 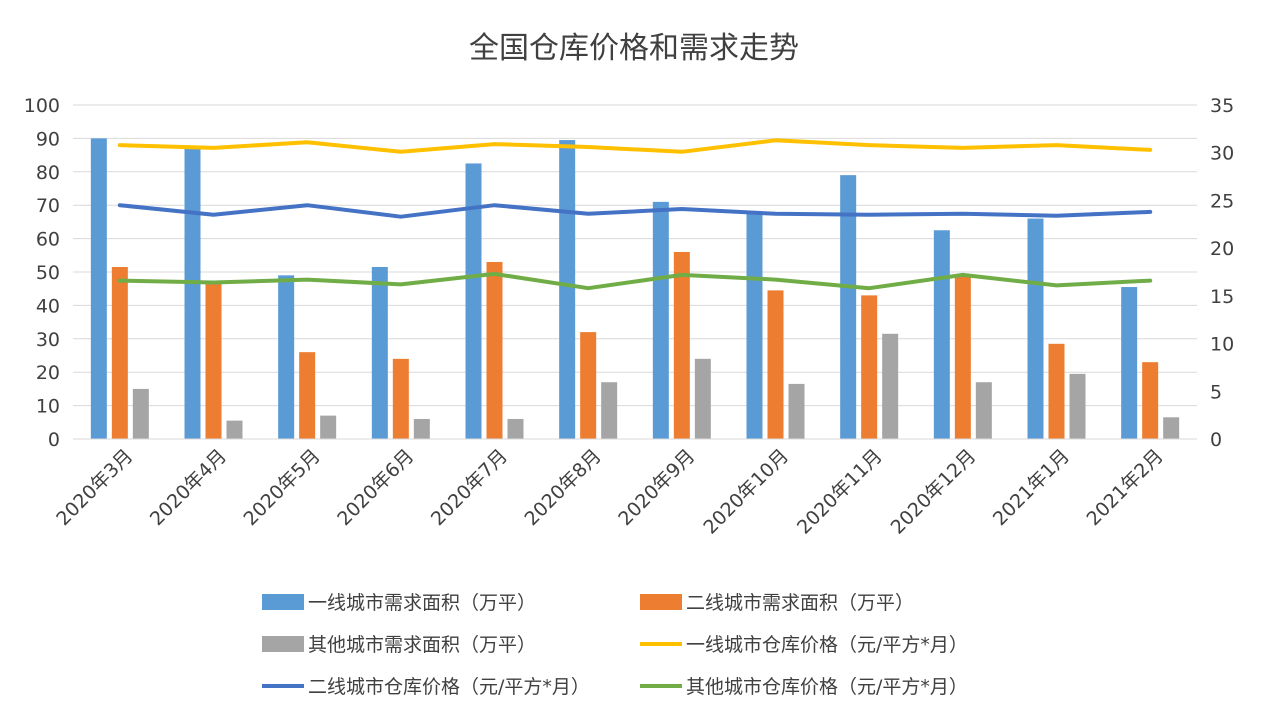 I want to click on x-tick-label: 2021年2月, so click(x=1125, y=487).